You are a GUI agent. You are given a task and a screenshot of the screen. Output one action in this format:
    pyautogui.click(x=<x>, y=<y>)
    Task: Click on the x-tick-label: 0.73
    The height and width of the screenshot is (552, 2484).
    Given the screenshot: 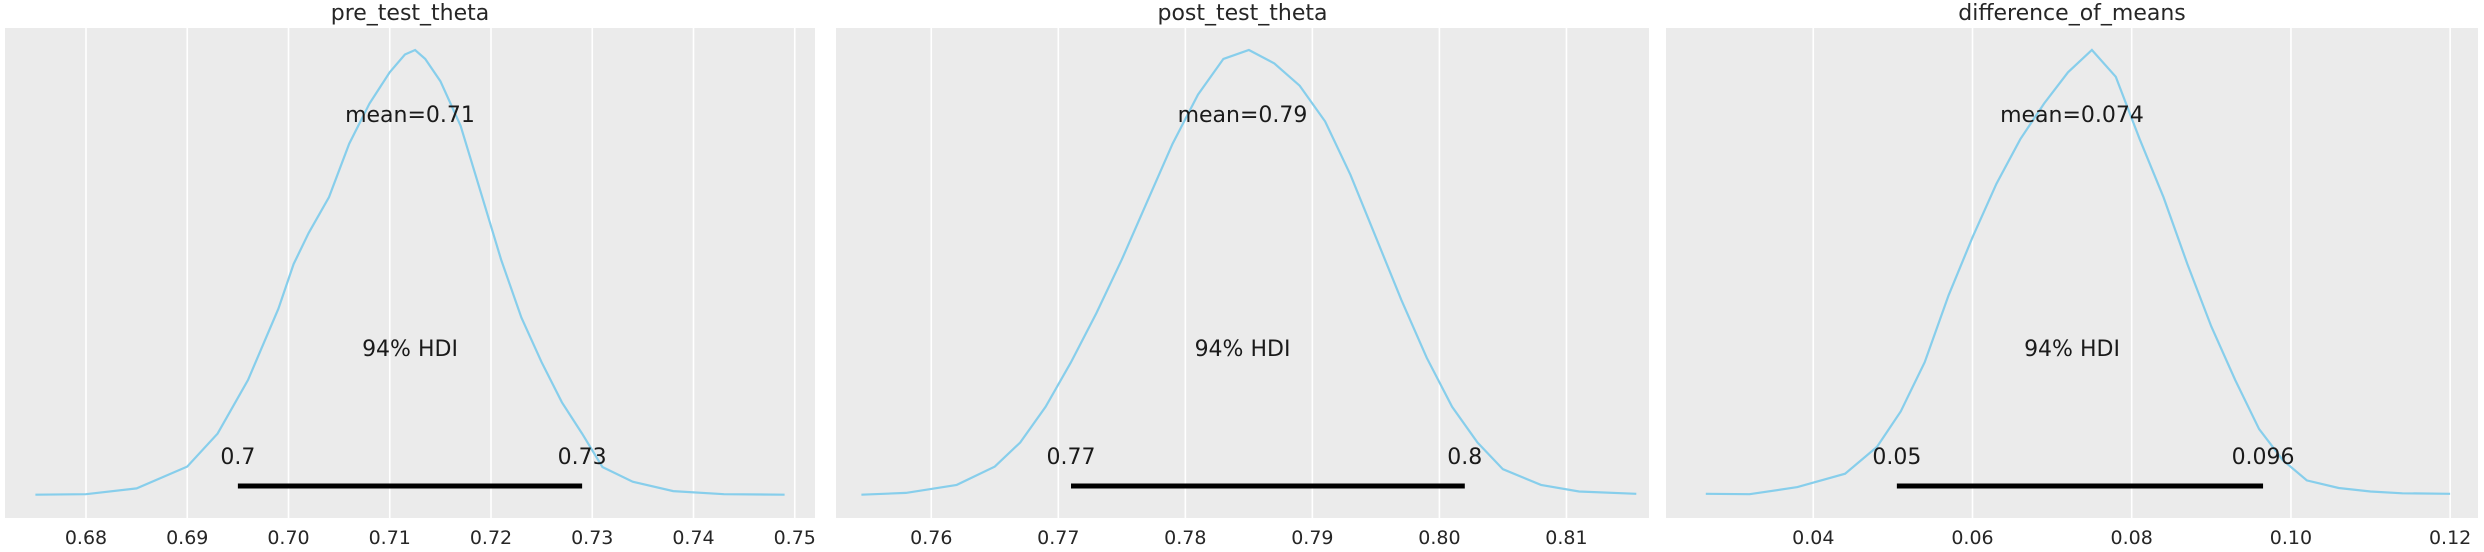 What is the action you would take?
    pyautogui.click(x=592, y=538)
    